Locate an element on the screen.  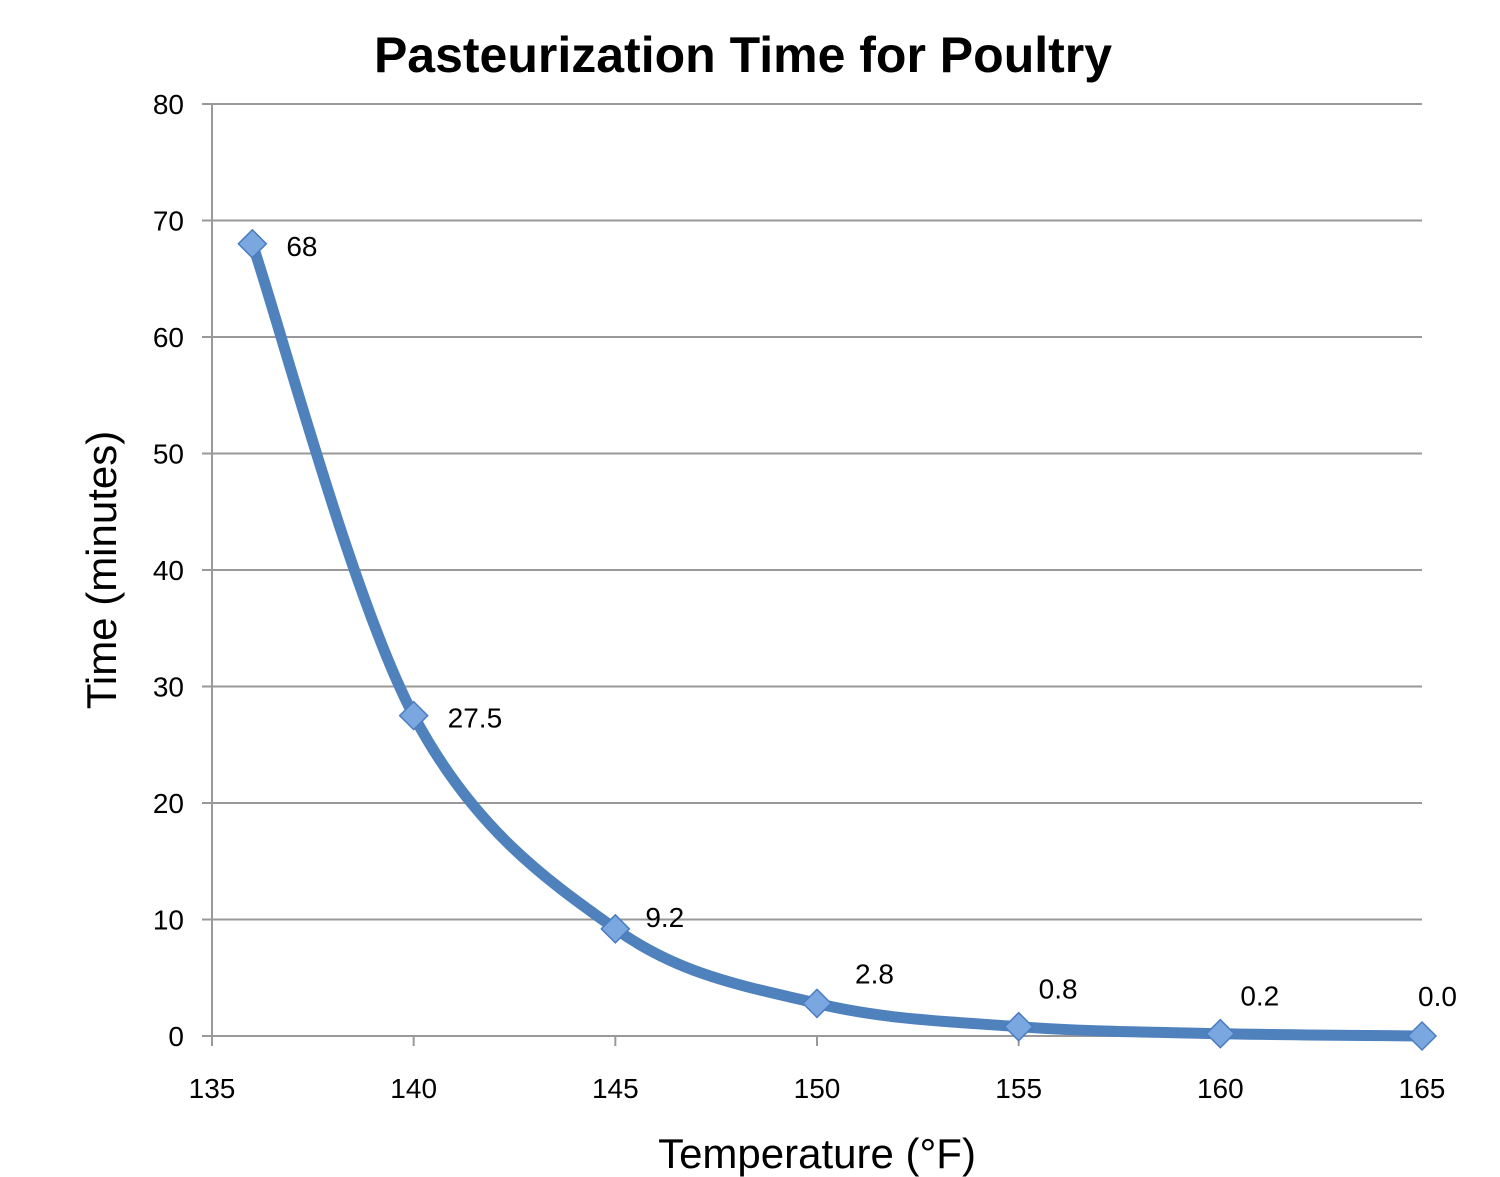
x-tick-label: 155 is located at coordinates (1018, 1088).